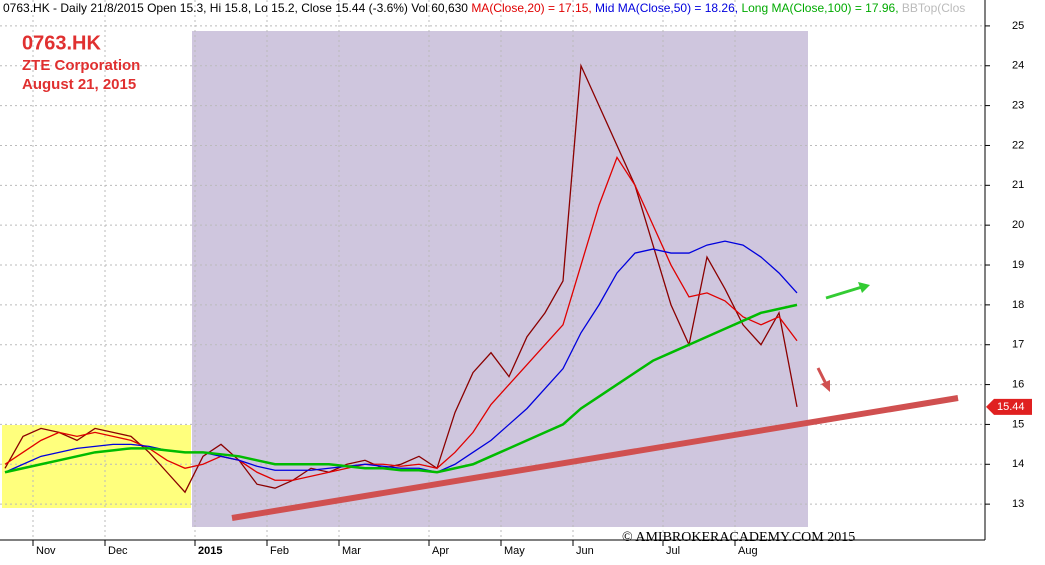 This screenshot has height=565, width=1045. What do you see at coordinates (1018, 384) in the screenshot?
I see `y-tick-label: 16` at bounding box center [1018, 384].